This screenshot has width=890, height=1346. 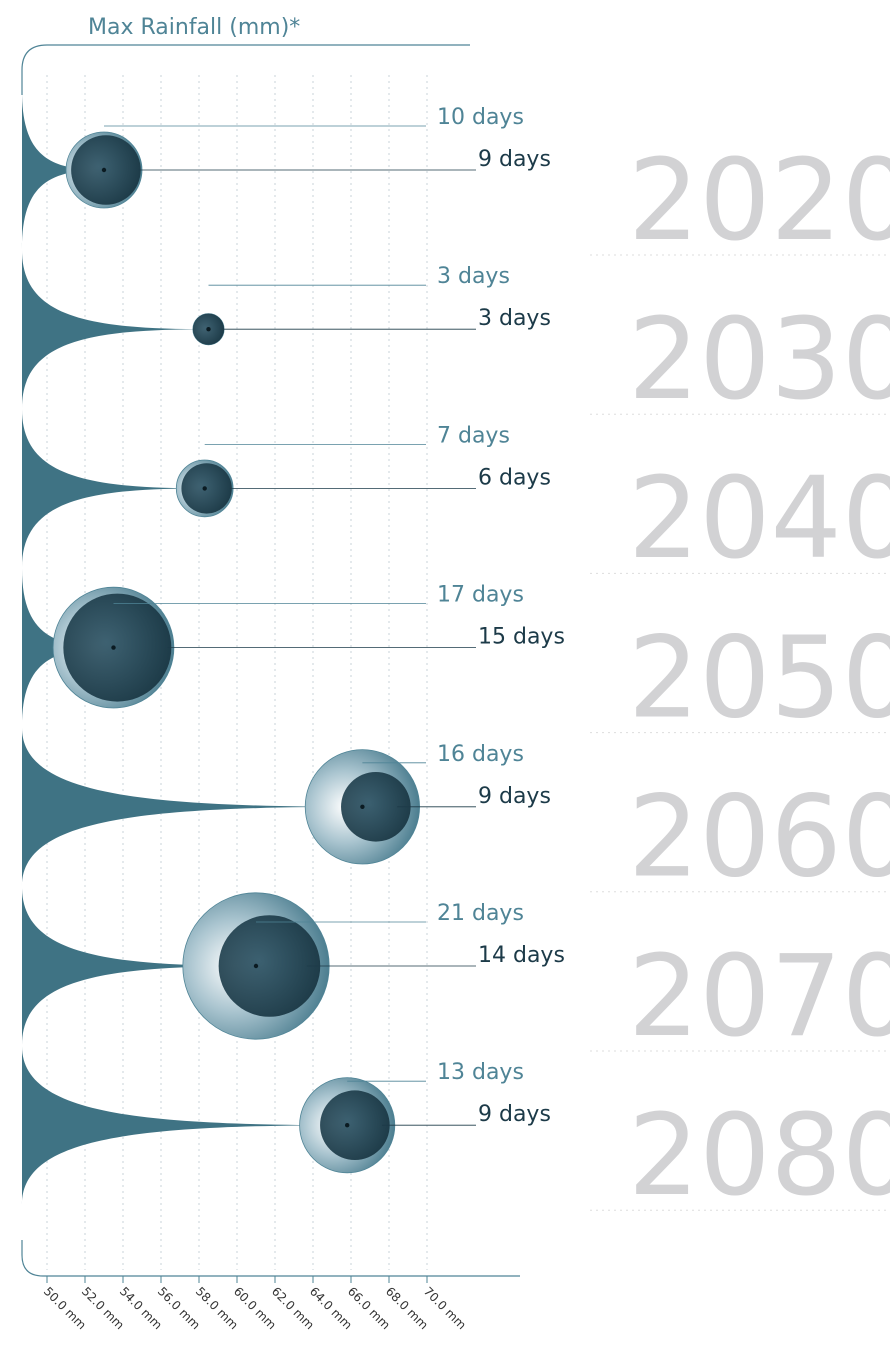 I want to click on year-label: 2050, so click(x=759, y=678).